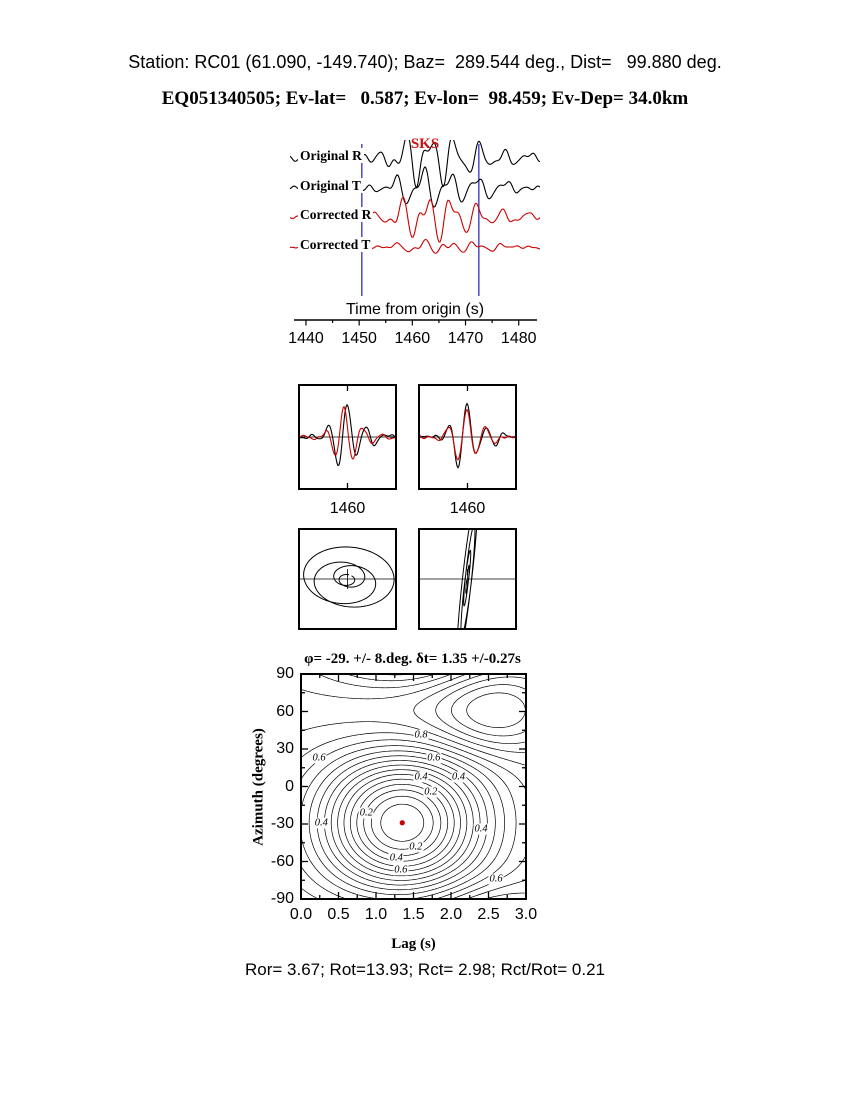  I want to click on trace-label-corrected-t: Corrected T, so click(335, 244).